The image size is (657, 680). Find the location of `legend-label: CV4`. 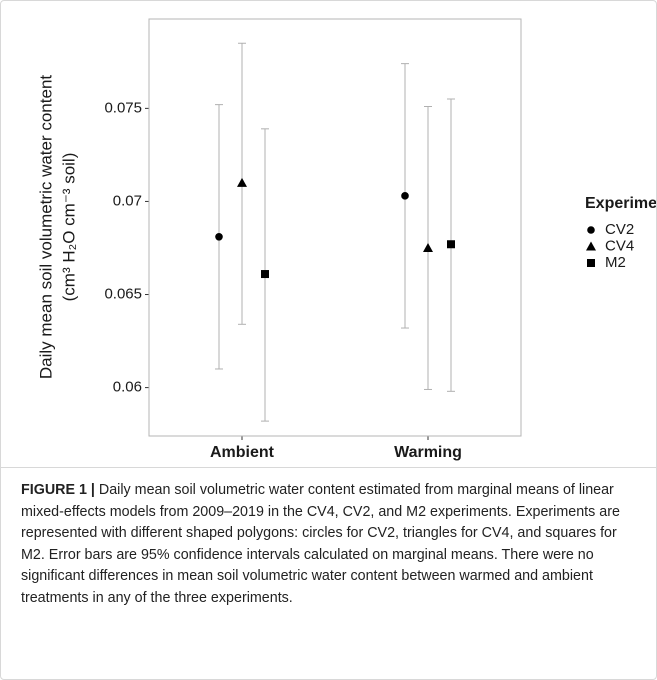

legend-label: CV4 is located at coordinates (619, 245).